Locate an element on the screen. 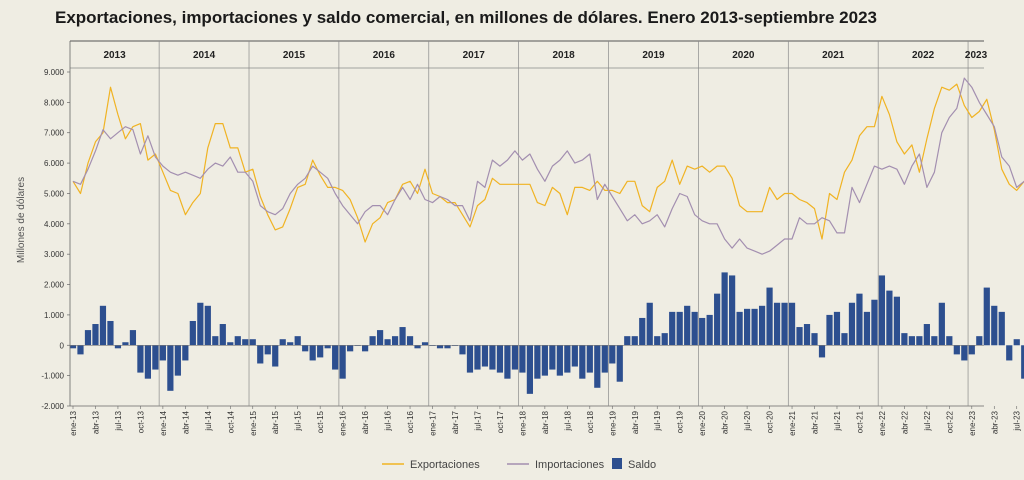 This screenshot has width=1024, height=480. year-label: 2017 is located at coordinates (474, 55).